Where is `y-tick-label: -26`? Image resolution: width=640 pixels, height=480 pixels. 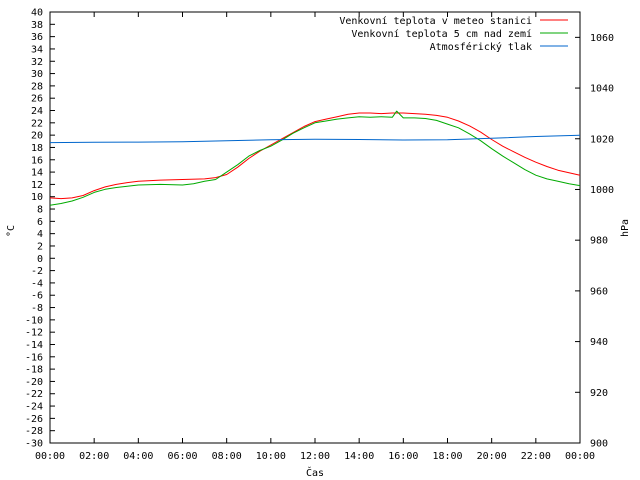 y-tick-label: -26 is located at coordinates (34, 419).